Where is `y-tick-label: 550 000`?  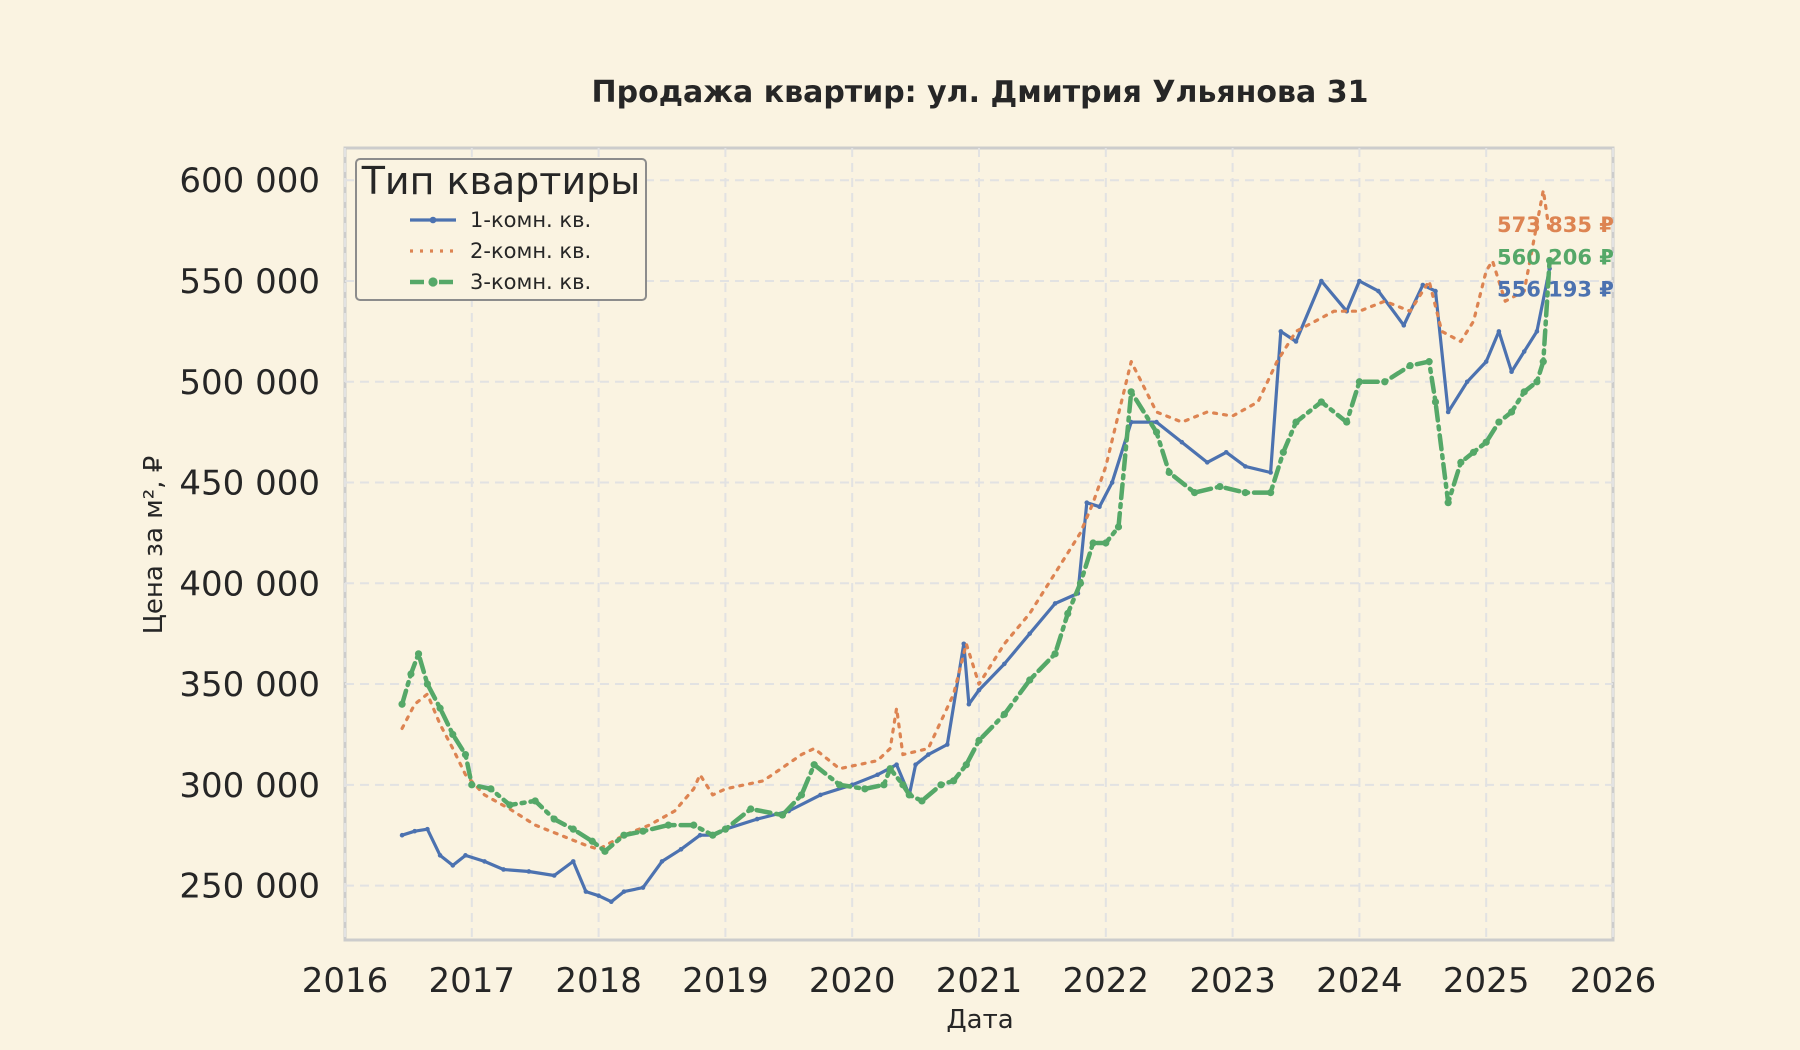
y-tick-label: 550 000 is located at coordinates (249, 282).